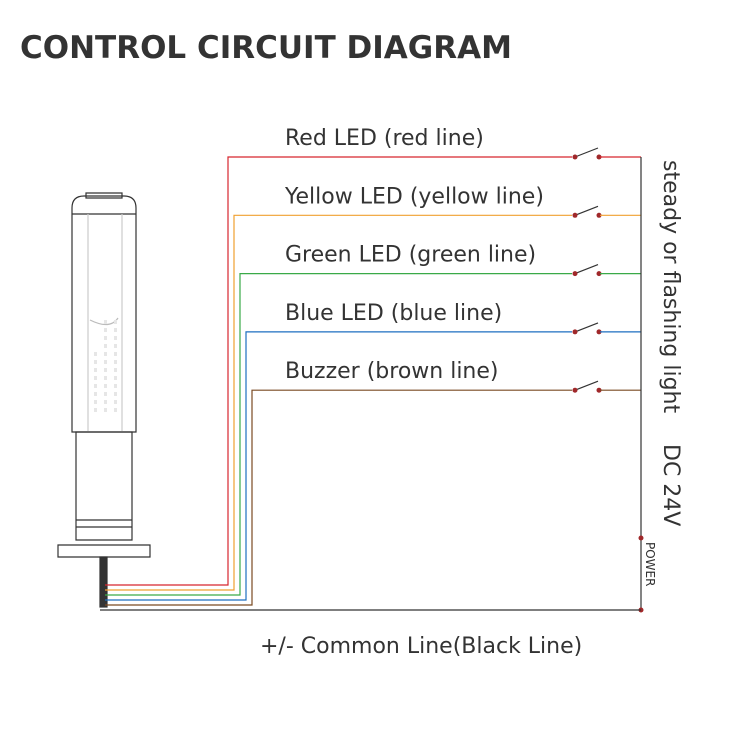  I want to click on wire-label: Blue LED (blue line), so click(393, 313).